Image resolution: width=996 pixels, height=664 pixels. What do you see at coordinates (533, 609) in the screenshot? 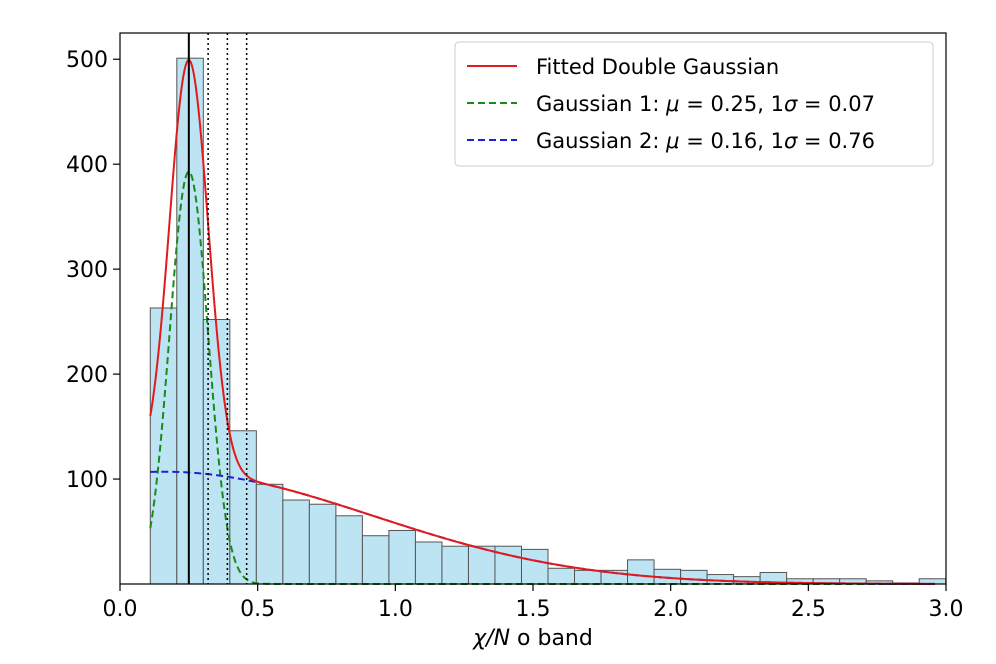
I see `x-tick-label: 1.5` at bounding box center [533, 609].